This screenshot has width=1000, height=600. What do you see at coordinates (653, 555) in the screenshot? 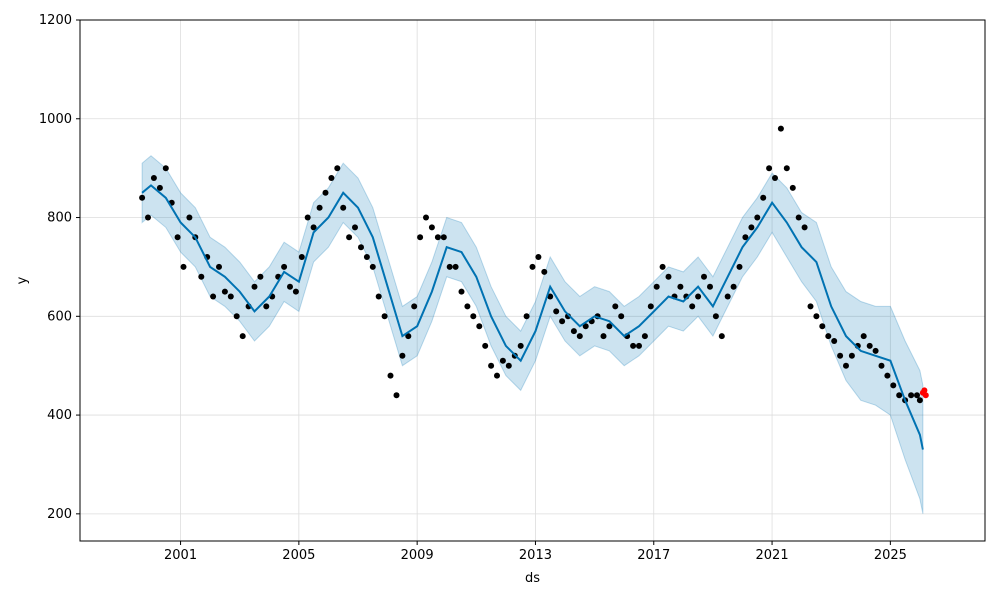
I see `x-tick-label: 2017` at bounding box center [653, 555].